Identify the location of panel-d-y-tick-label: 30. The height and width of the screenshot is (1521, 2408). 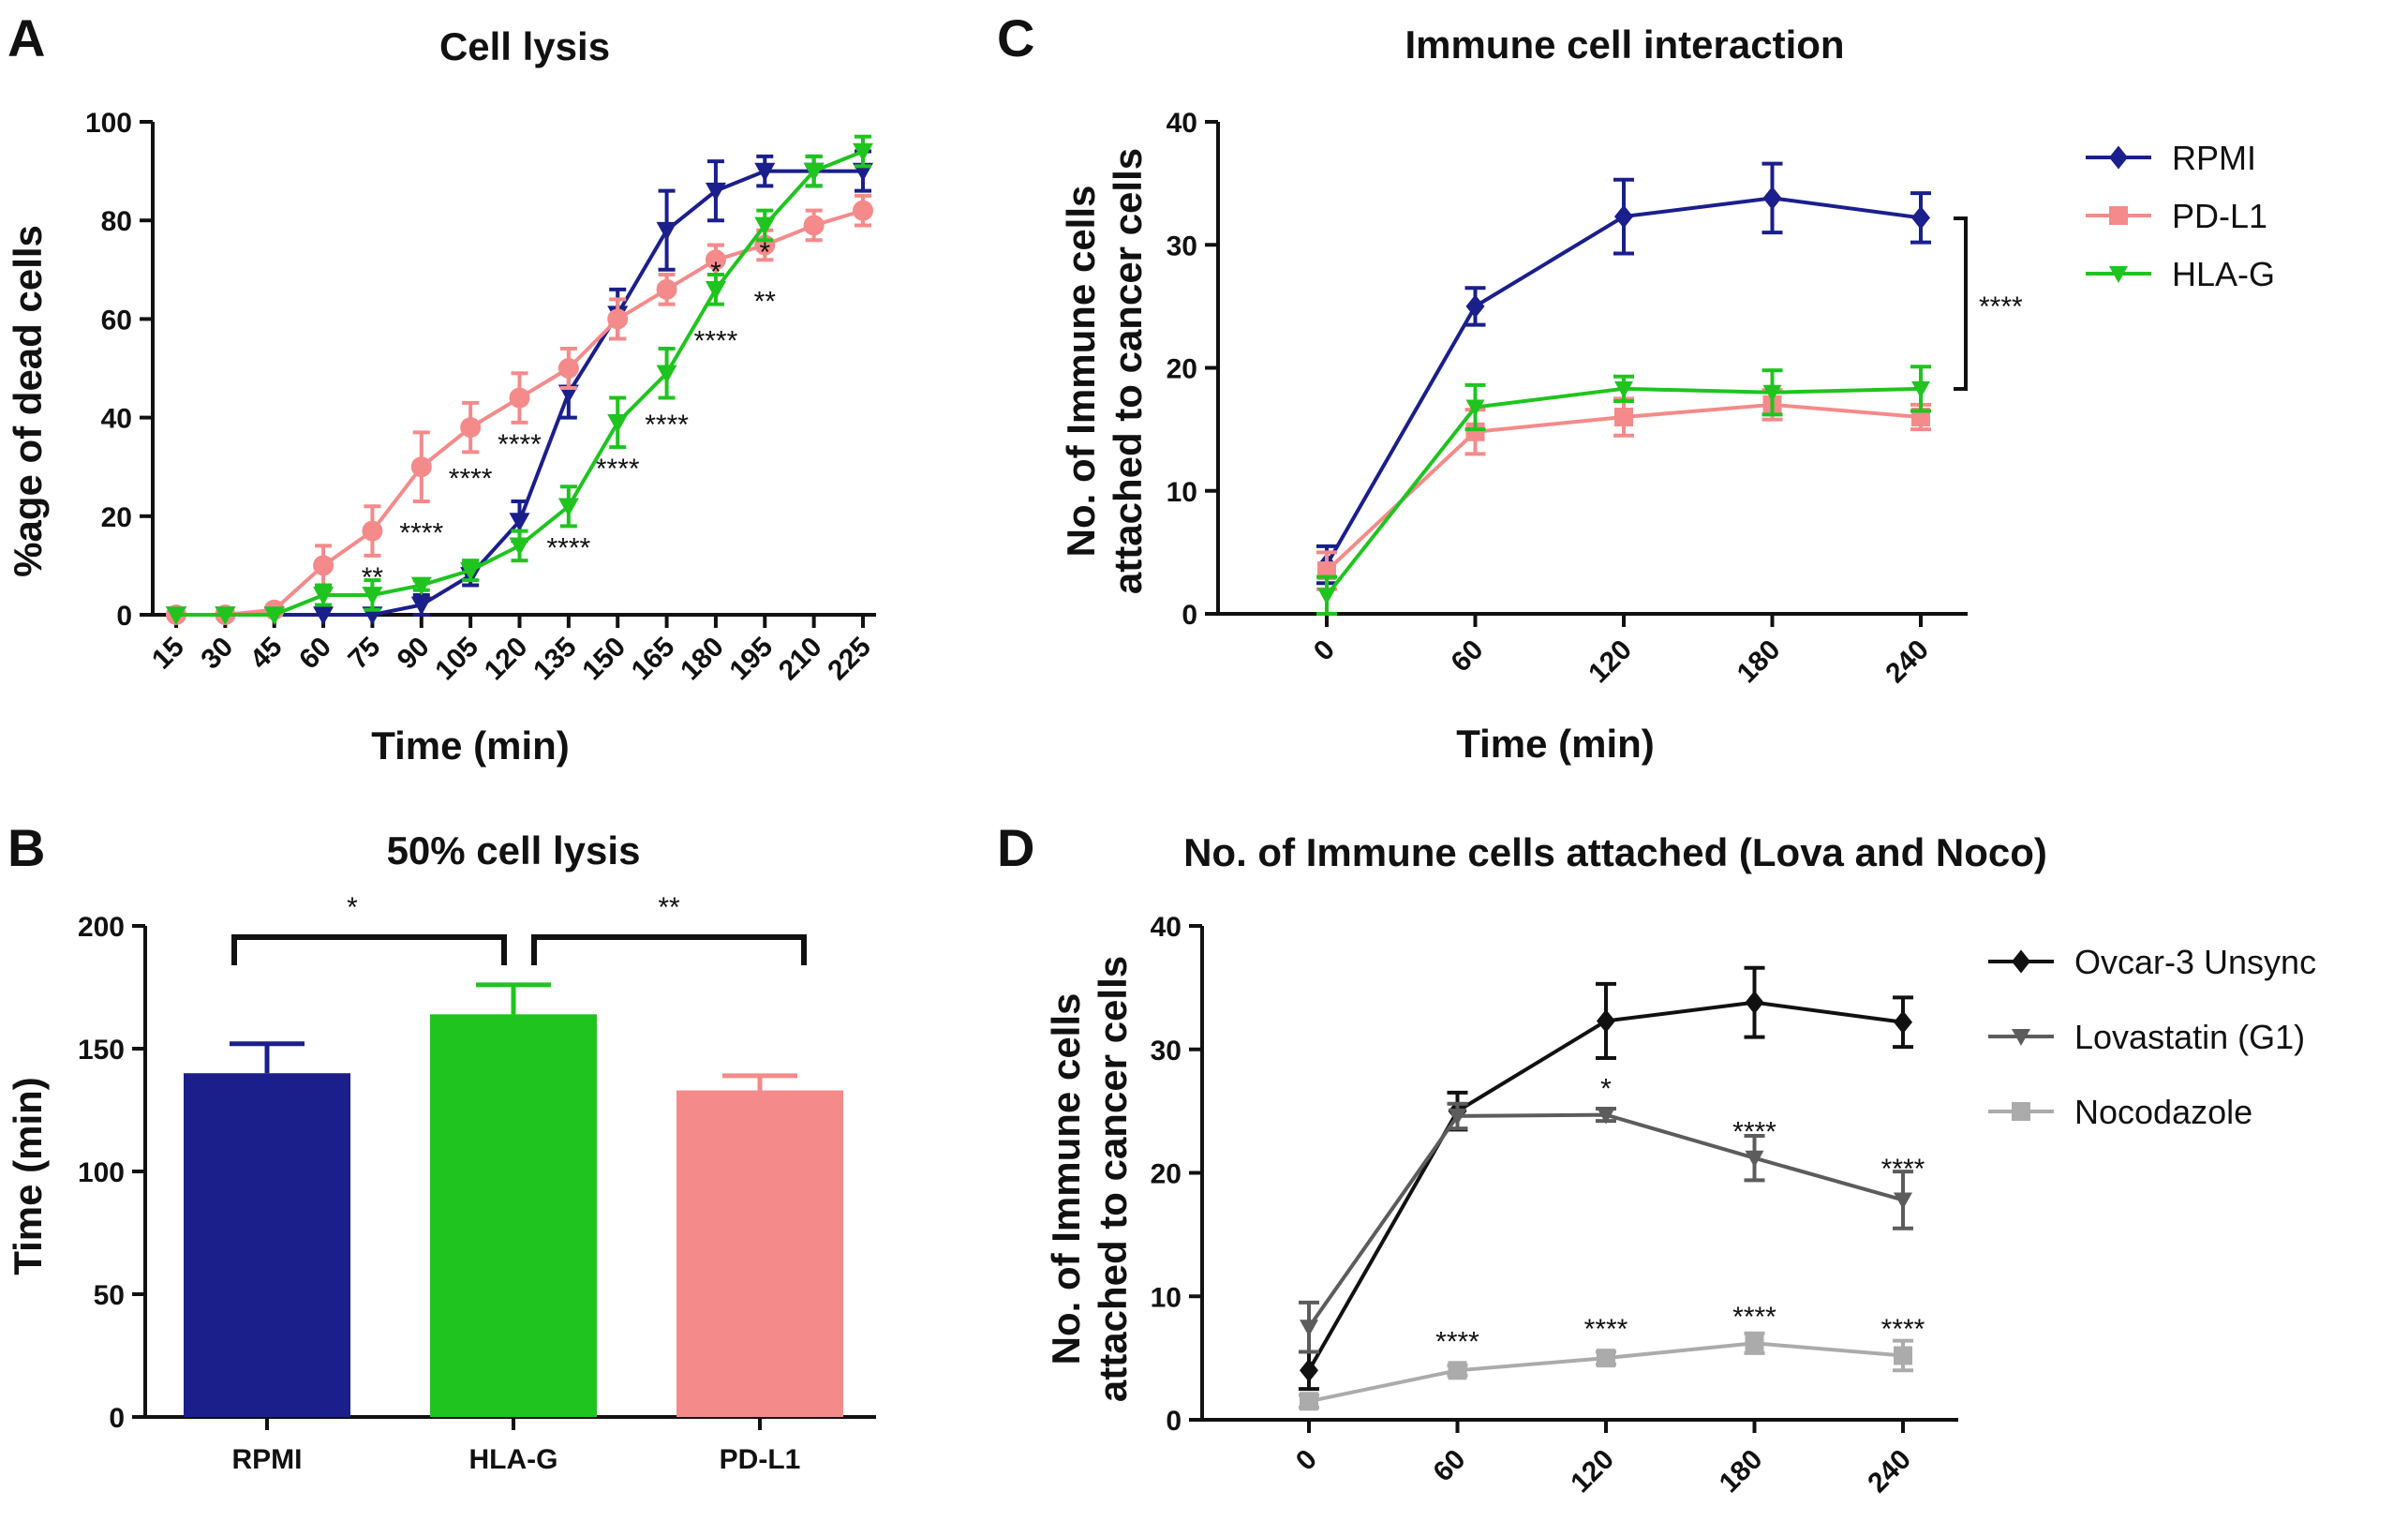
(1166, 1051).